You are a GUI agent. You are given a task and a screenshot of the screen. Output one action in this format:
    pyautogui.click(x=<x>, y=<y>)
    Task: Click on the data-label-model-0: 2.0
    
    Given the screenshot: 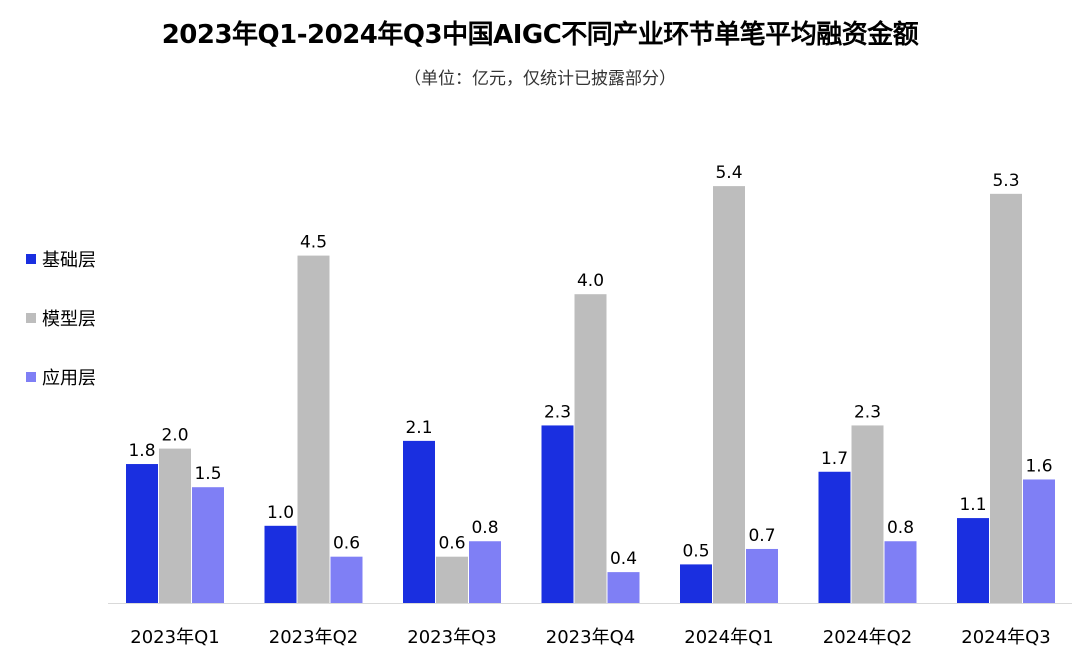 What is the action you would take?
    pyautogui.click(x=174, y=436)
    